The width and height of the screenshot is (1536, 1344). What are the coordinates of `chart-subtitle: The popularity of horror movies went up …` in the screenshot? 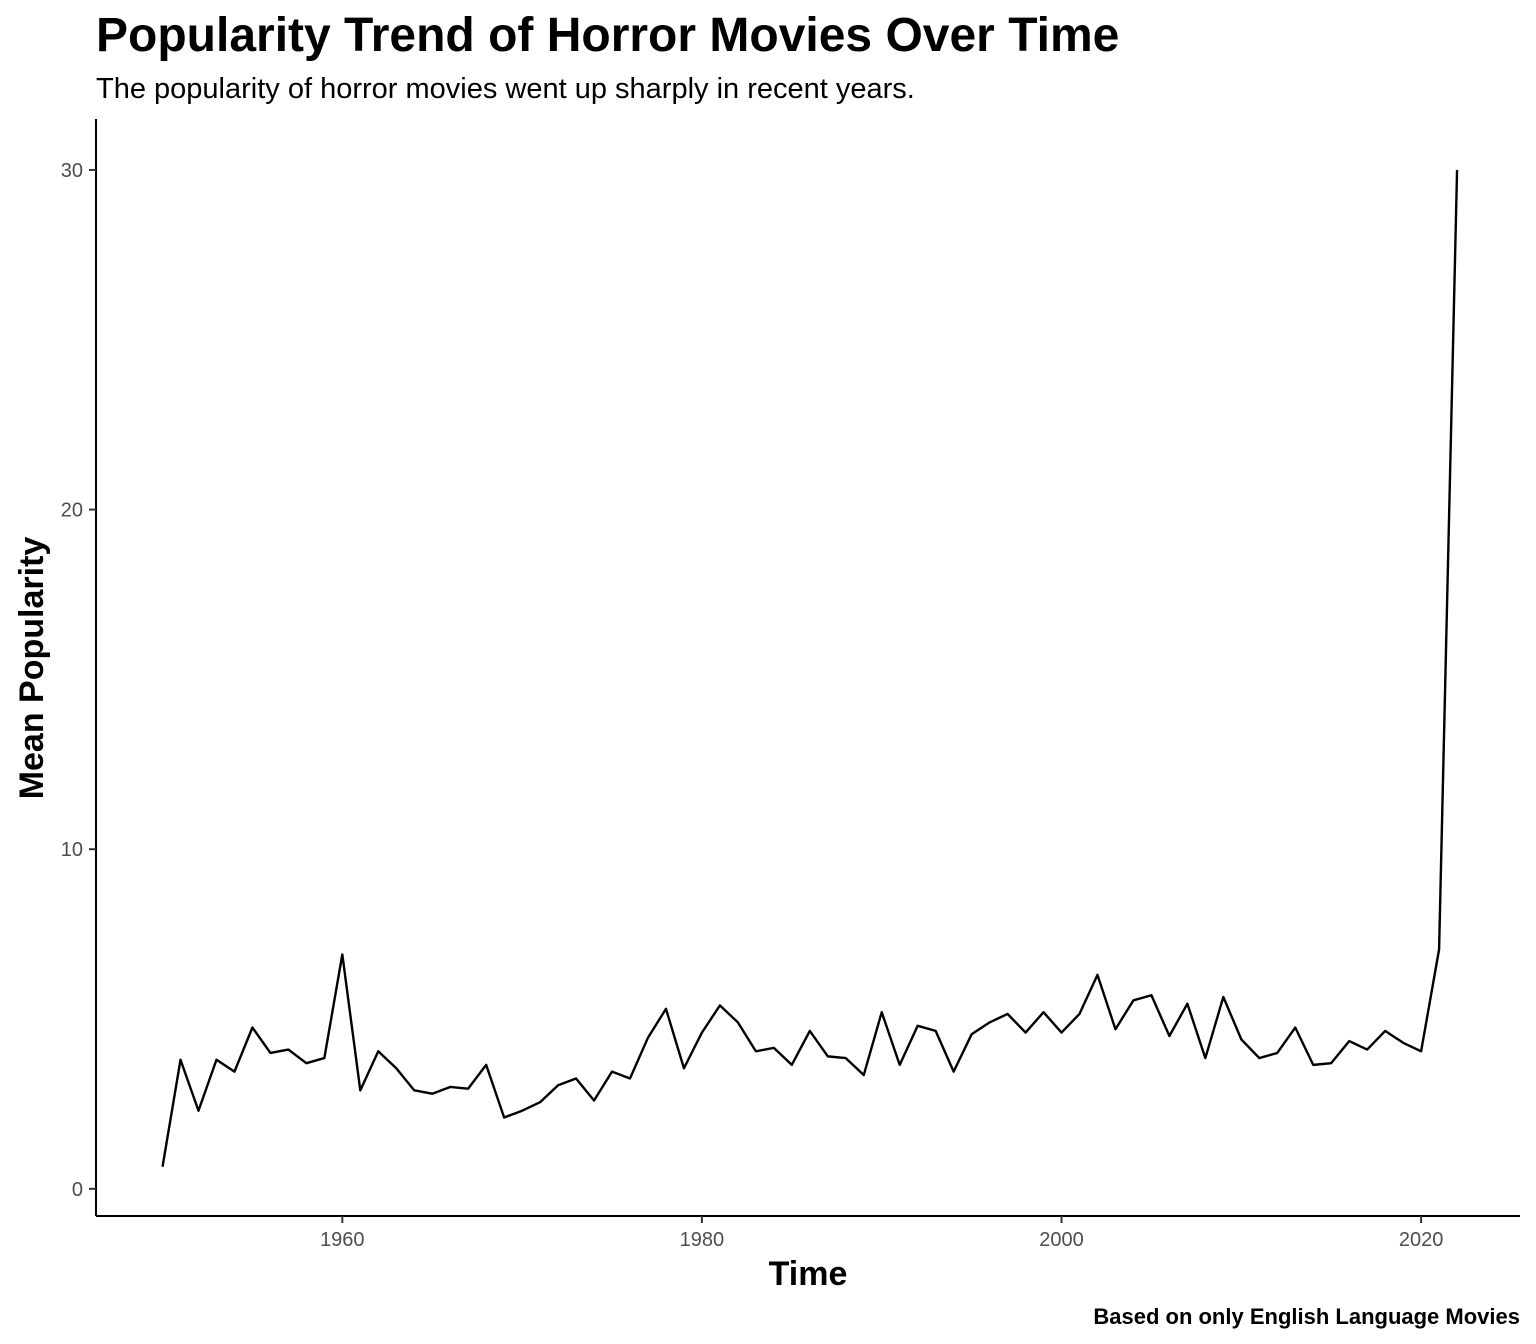 It's located at (505, 89).